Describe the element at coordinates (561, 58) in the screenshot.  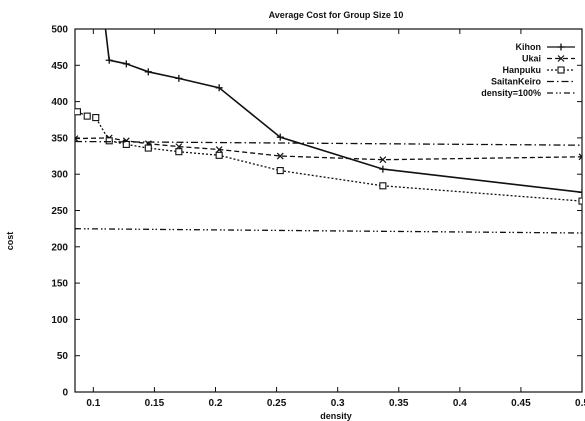
I see `legend-marker-ukai` at that location.